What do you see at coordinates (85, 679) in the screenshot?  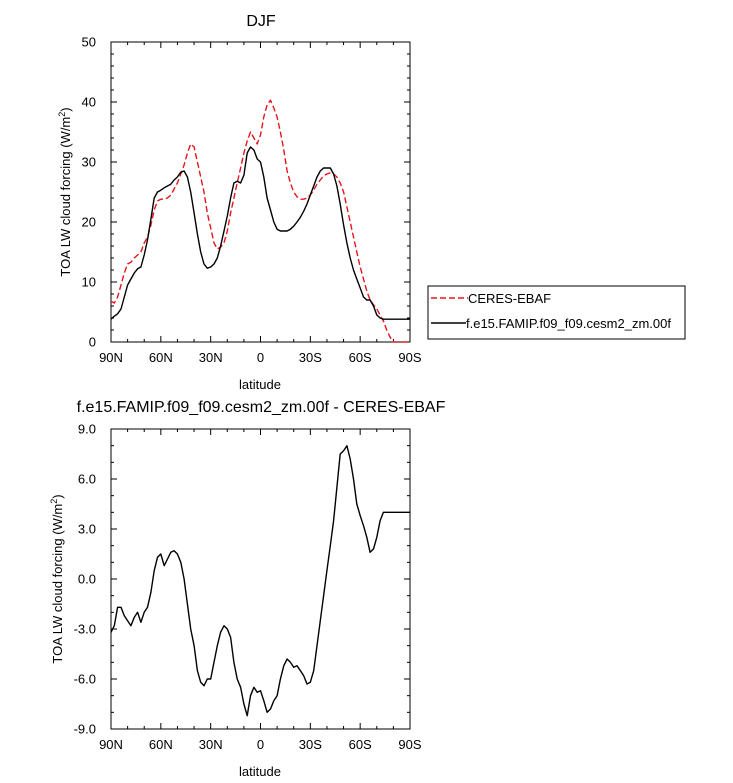 I see `y-tick-label: -6.0` at bounding box center [85, 679].